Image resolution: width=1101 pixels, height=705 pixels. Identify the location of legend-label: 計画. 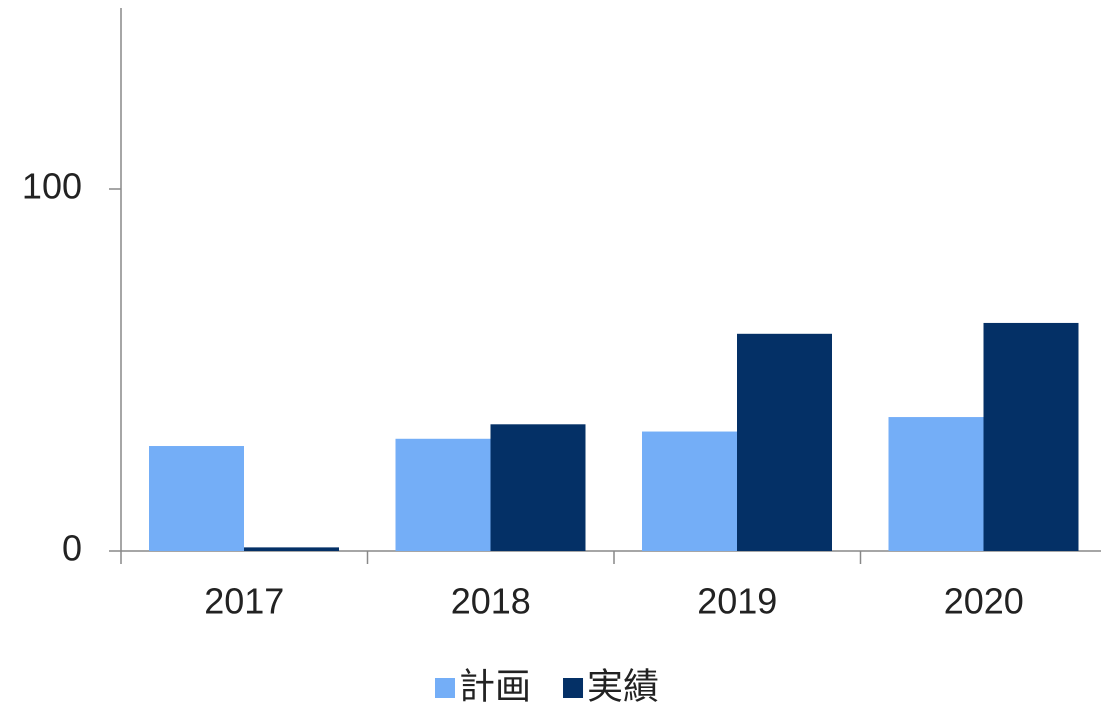
(495, 685).